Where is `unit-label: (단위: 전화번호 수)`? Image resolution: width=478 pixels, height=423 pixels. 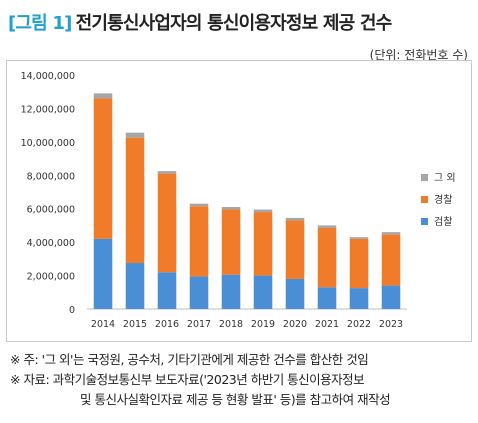
unit-label: (단위: 전화번호 수) is located at coordinates (418, 55).